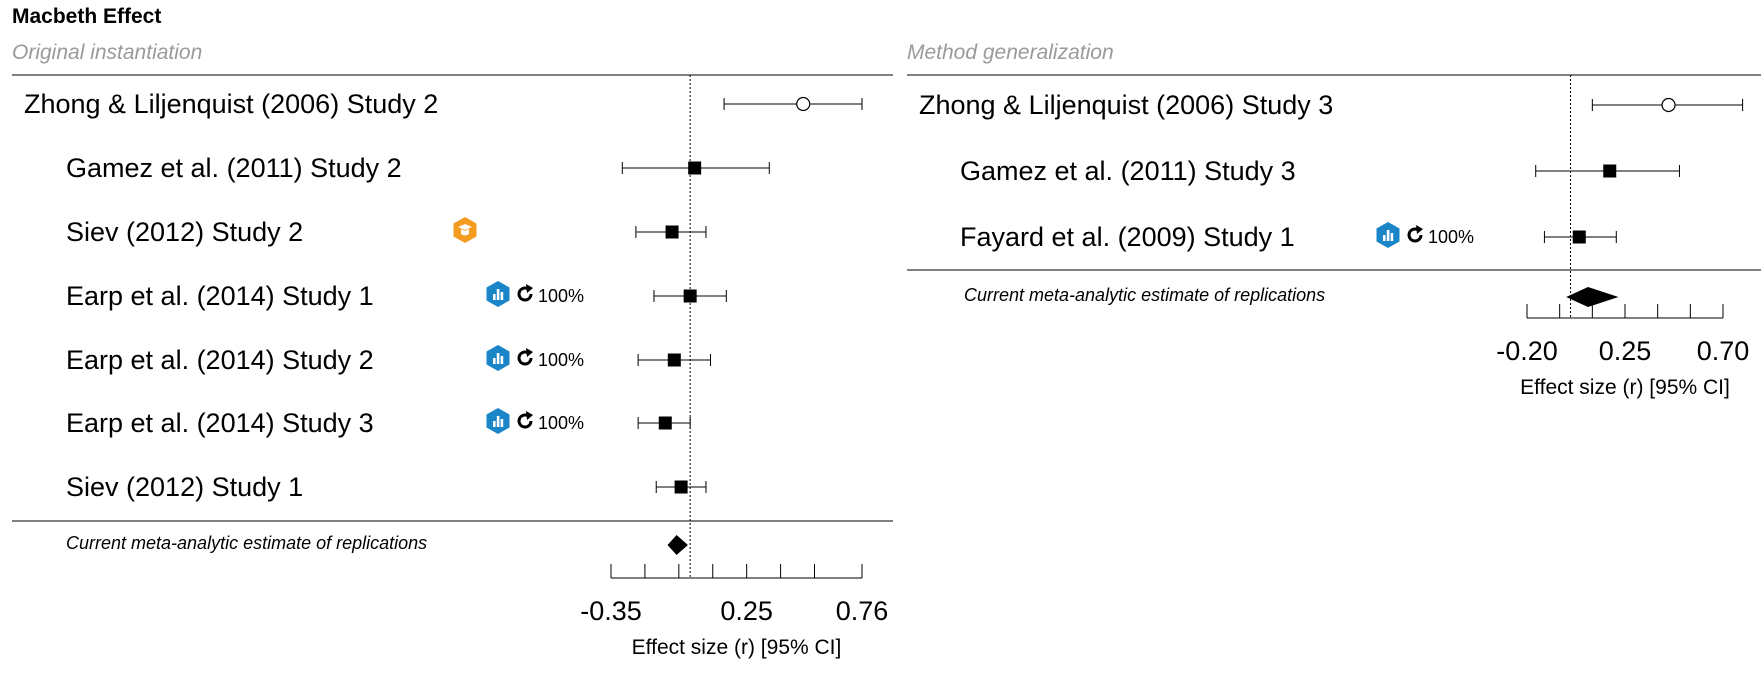 The image size is (1761, 673). Describe the element at coordinates (107, 52) in the screenshot. I see `panel-left-subtitle: Original instantiation` at that location.